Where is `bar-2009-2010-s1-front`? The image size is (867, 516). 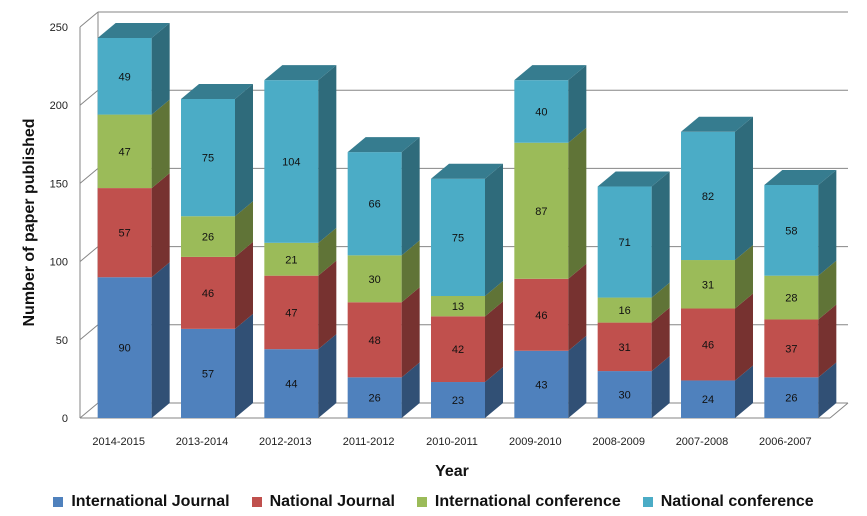 bar-2009-2010-s1-front is located at coordinates (541, 314).